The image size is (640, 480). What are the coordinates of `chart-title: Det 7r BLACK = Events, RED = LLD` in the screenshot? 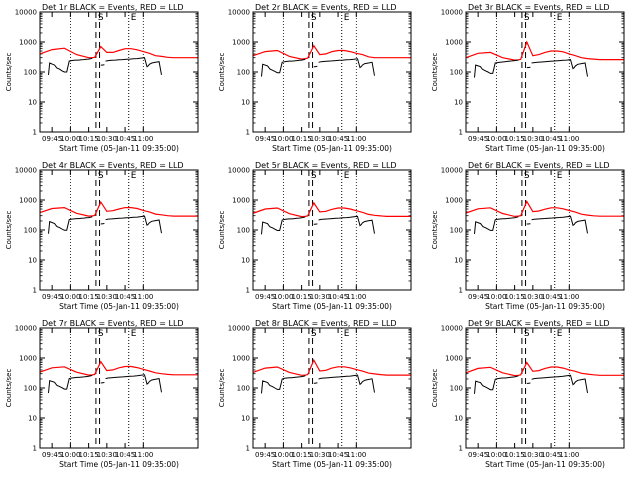 It's located at (113, 323).